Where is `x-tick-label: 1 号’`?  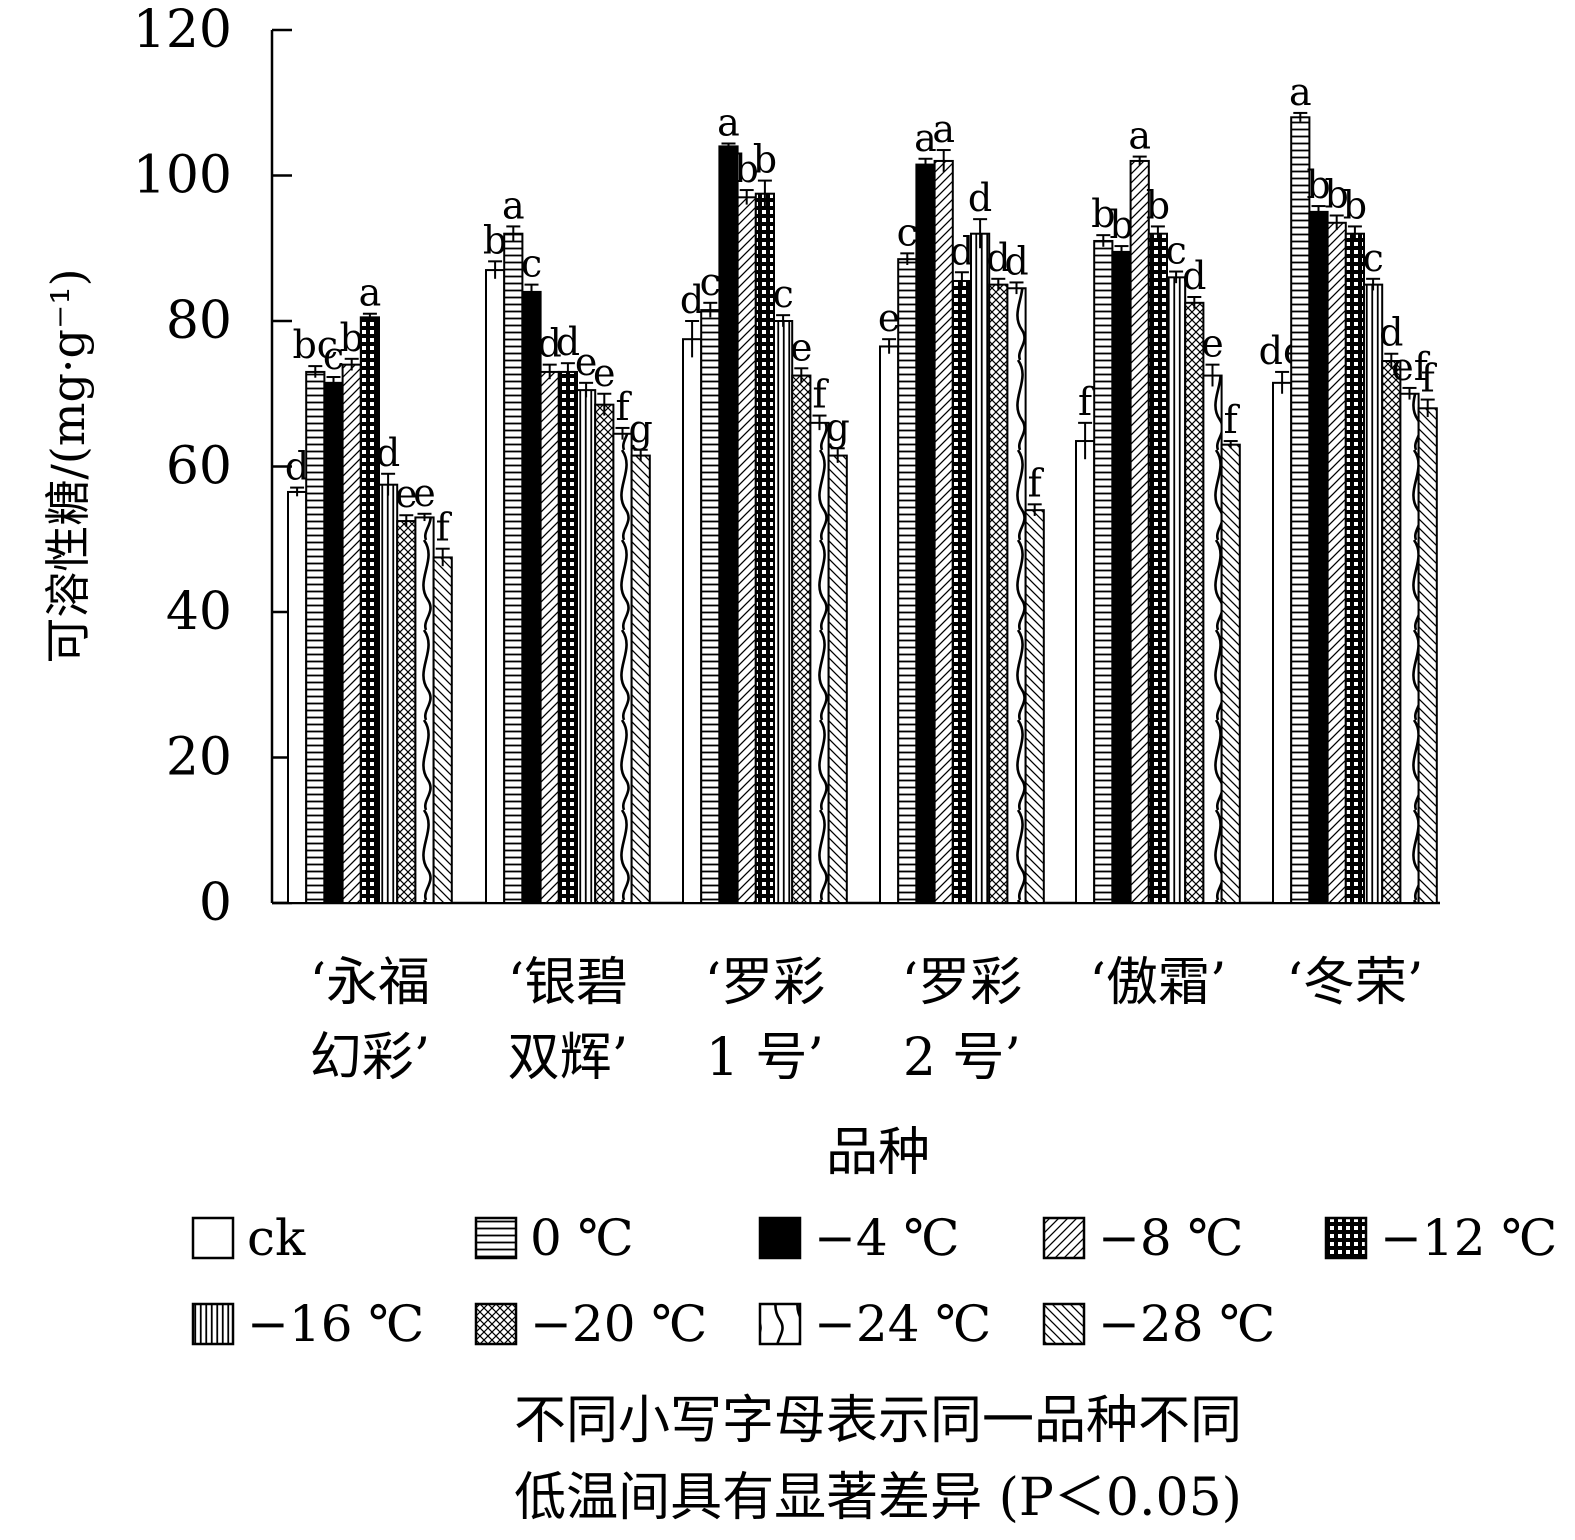 x-tick-label: 1 号’ is located at coordinates (765, 1058).